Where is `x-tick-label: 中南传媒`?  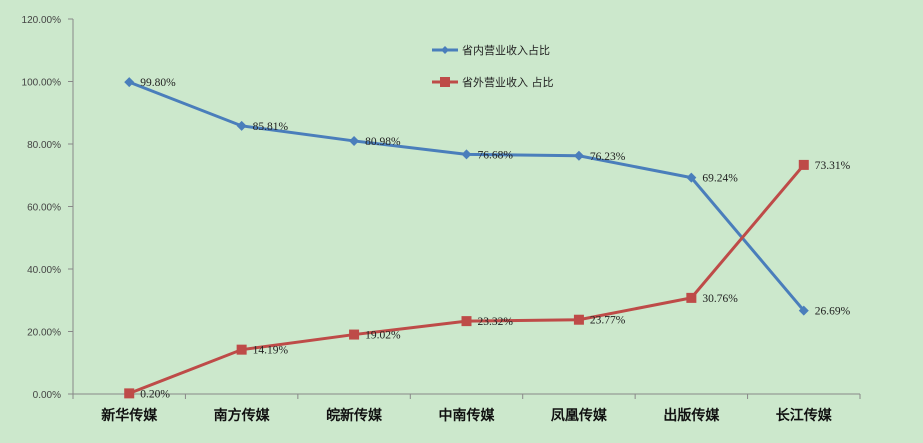
x-tick-label: 中南传媒 is located at coordinates (467, 415).